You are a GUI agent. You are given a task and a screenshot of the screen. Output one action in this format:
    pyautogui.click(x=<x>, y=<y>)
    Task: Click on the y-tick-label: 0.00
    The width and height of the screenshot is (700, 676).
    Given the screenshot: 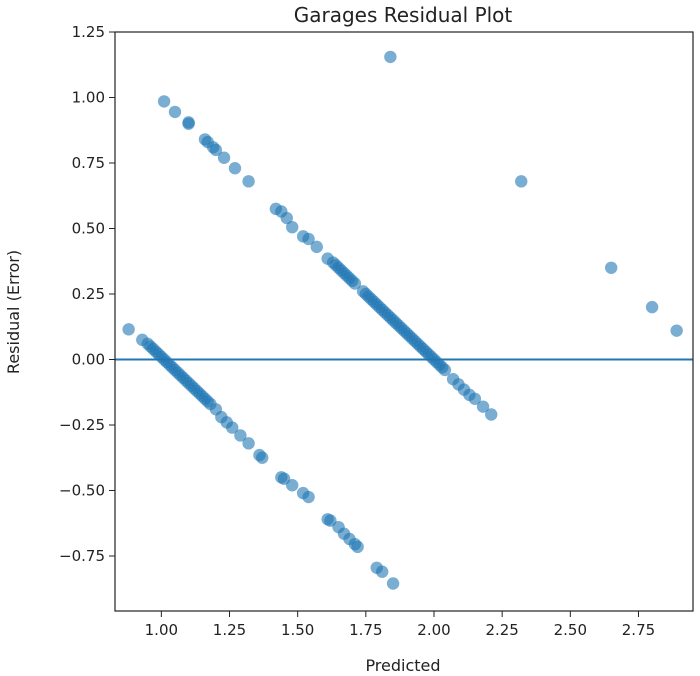 What is the action you would take?
    pyautogui.click(x=88, y=359)
    